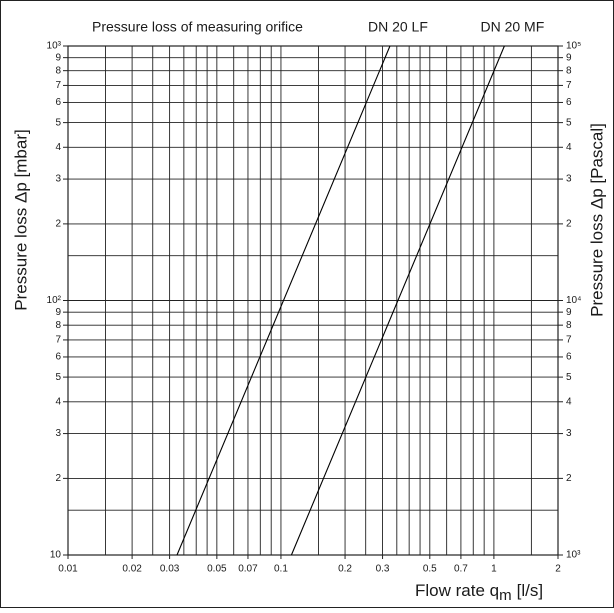 Image resolution: width=614 pixels, height=613 pixels. What do you see at coordinates (56, 555) in the screenshot?
I see `y-tick-label: 10` at bounding box center [56, 555].